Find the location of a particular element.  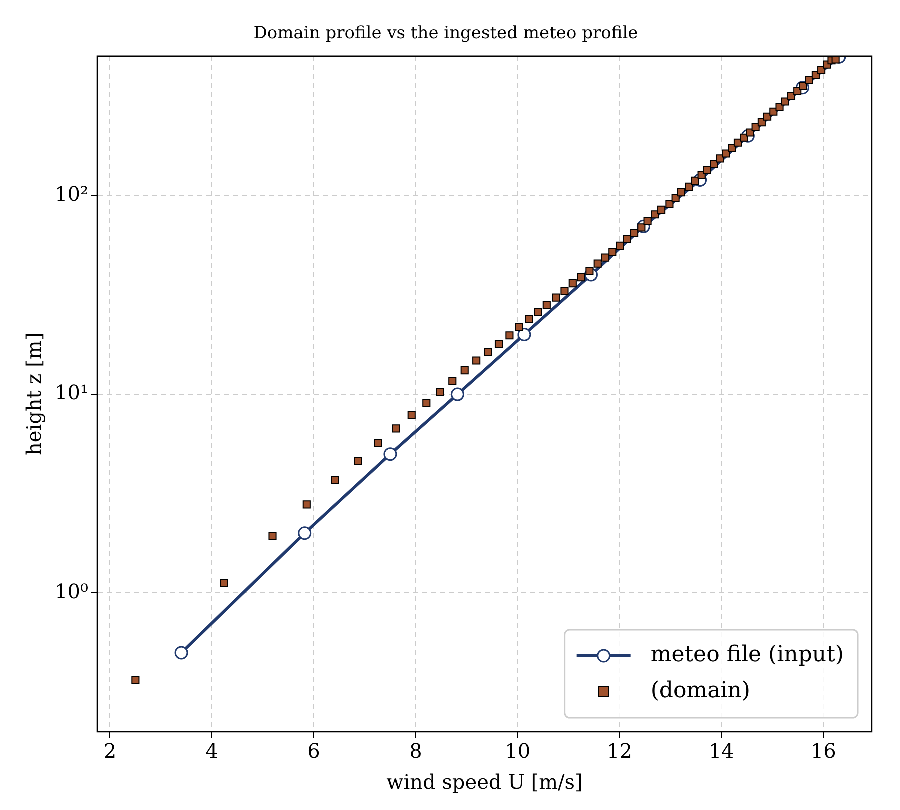

y-tick-label: 10⁰ is located at coordinates (71, 591).